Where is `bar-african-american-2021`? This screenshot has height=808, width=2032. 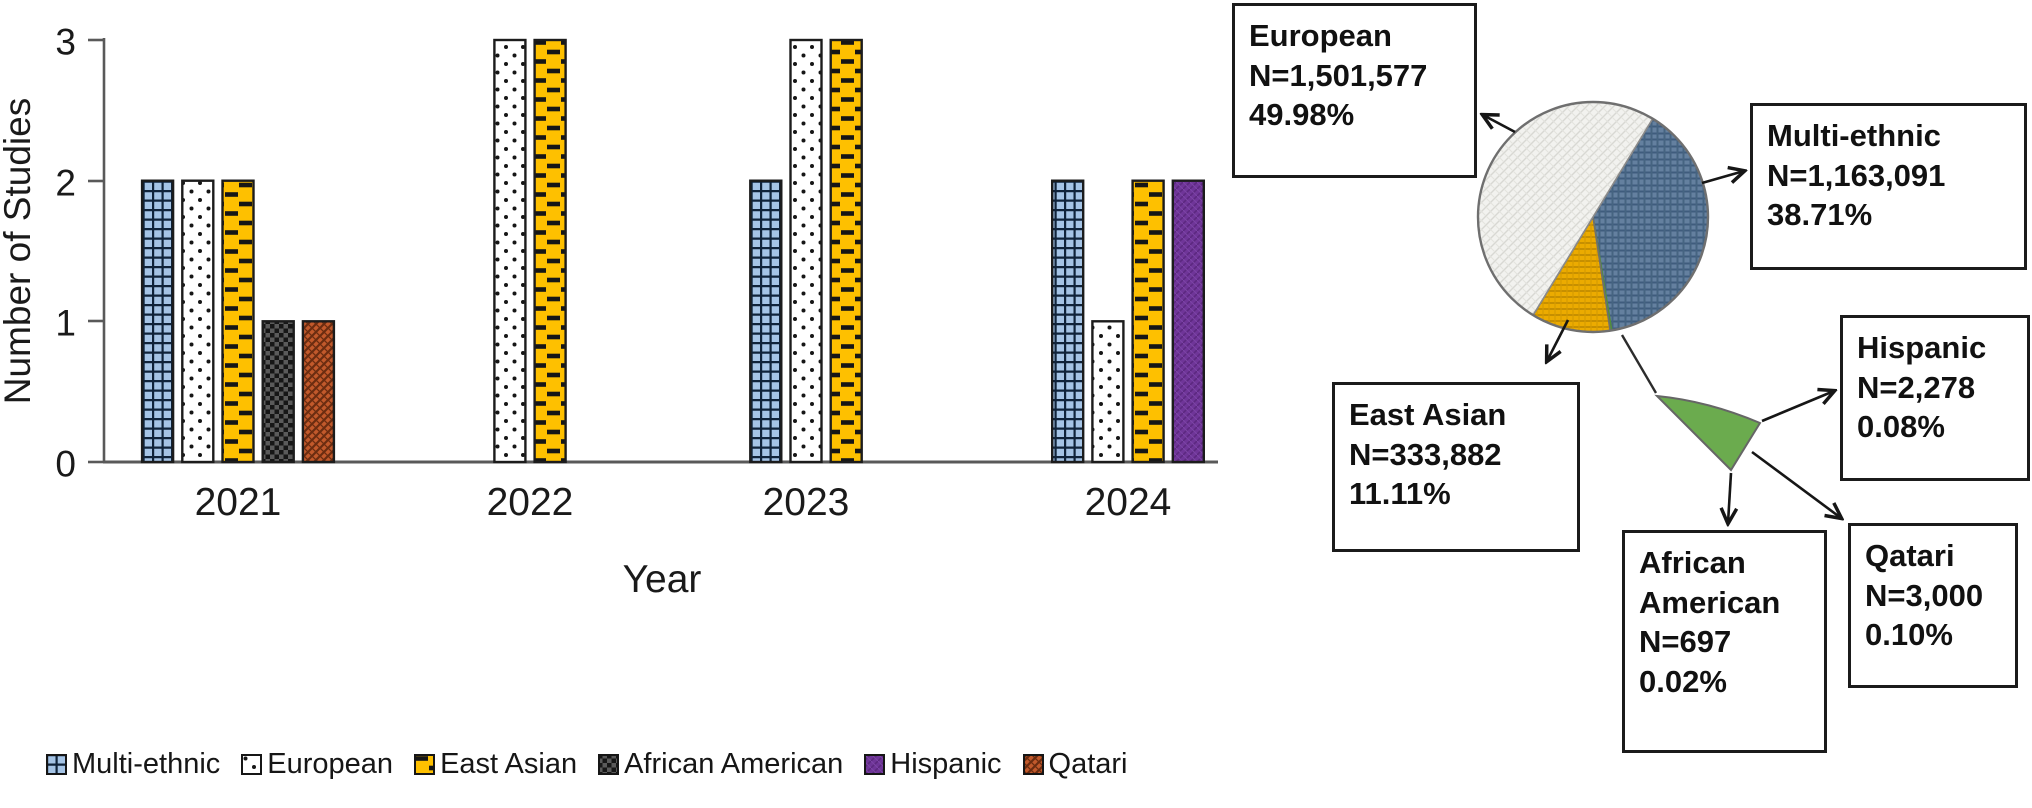 bar-african-american-2021 is located at coordinates (278, 392).